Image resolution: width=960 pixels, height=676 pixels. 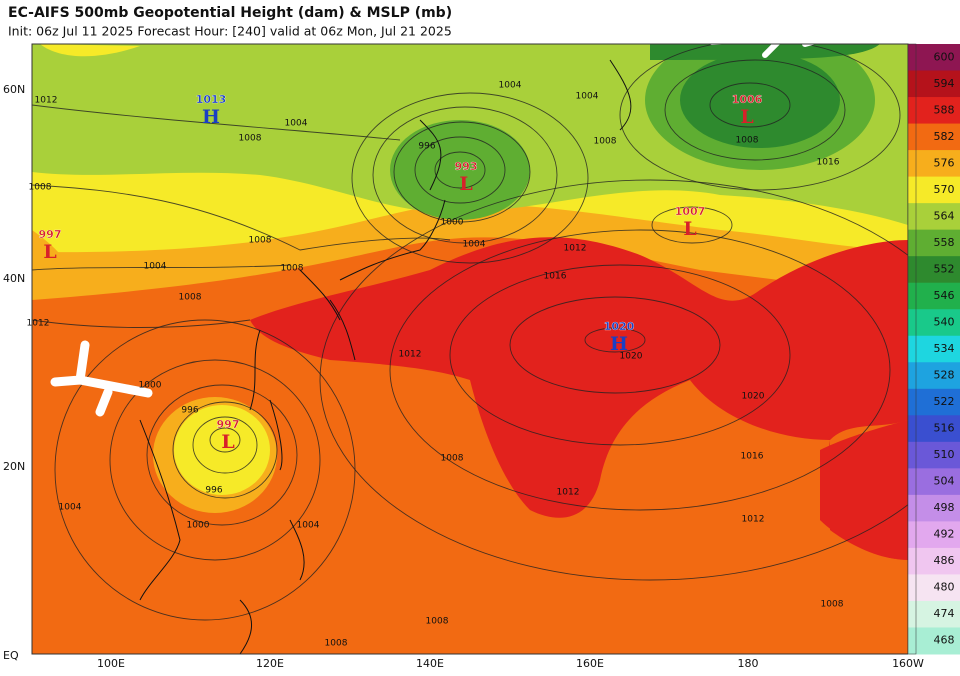 What do you see at coordinates (944, 534) in the screenshot?
I see `colorbar-label: 492` at bounding box center [944, 534].